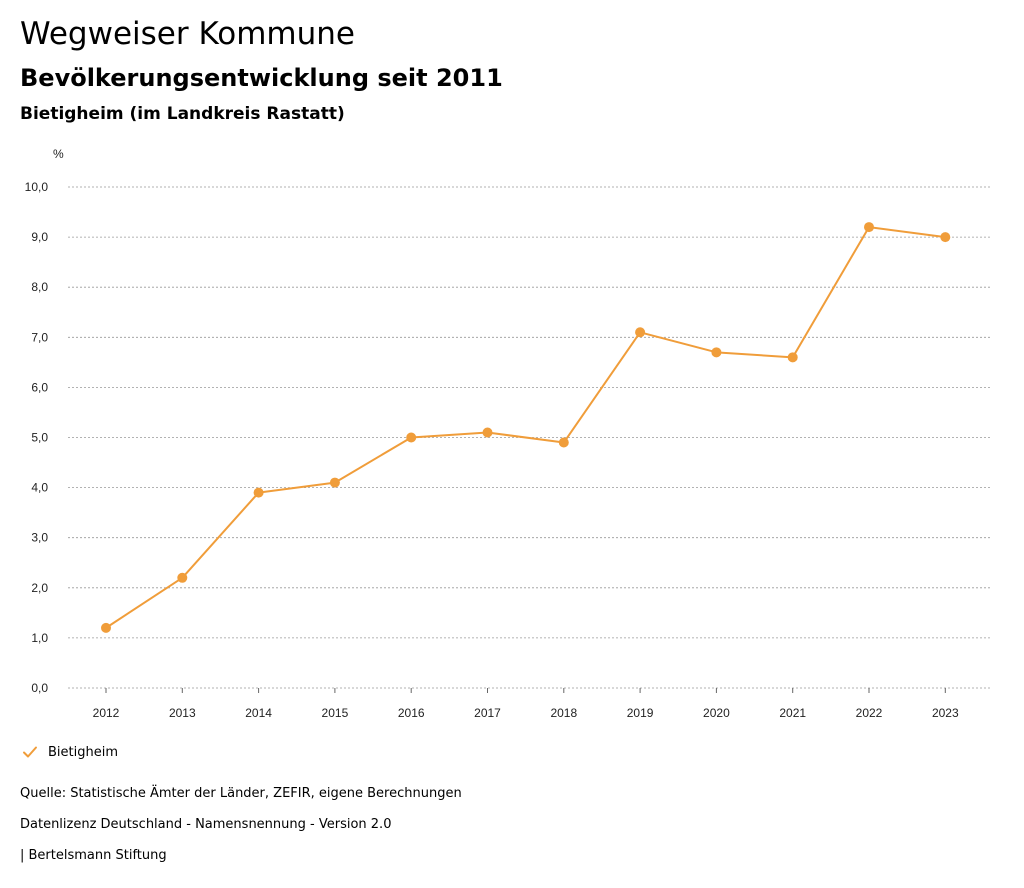 Image resolution: width=1024 pixels, height=888 pixels. Describe the element at coordinates (106, 713) in the screenshot. I see `x-tick-label: 2012` at that location.